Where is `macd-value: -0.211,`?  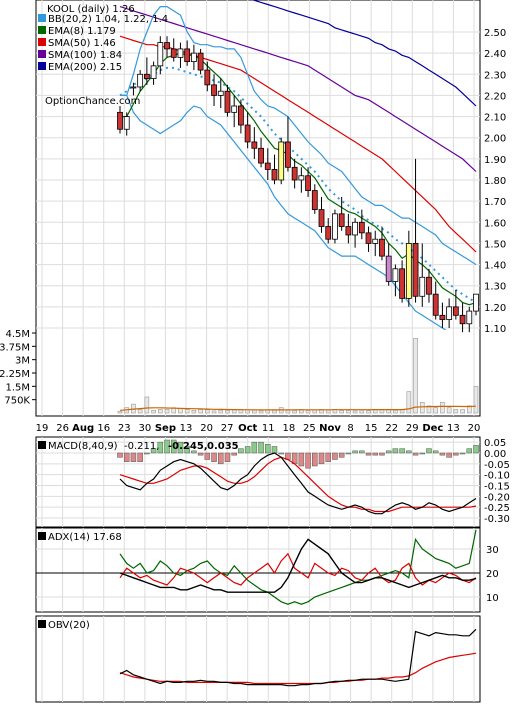
macd-value: -0.211, is located at coordinates (141, 446).